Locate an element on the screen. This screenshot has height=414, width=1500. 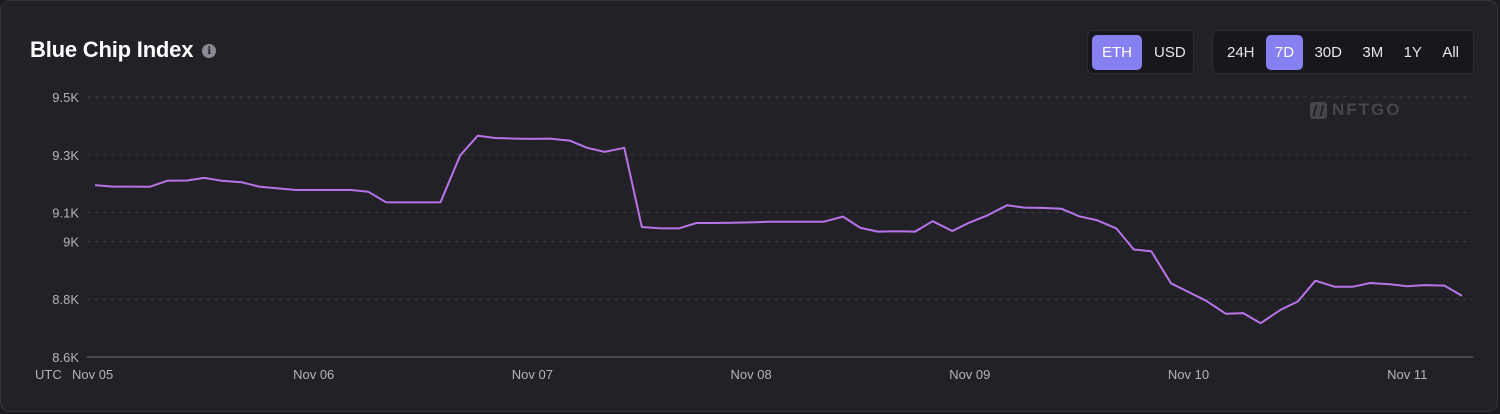
time-range-toggle: 24H 7D 30D 3M 1Y All is located at coordinates (1343, 52).